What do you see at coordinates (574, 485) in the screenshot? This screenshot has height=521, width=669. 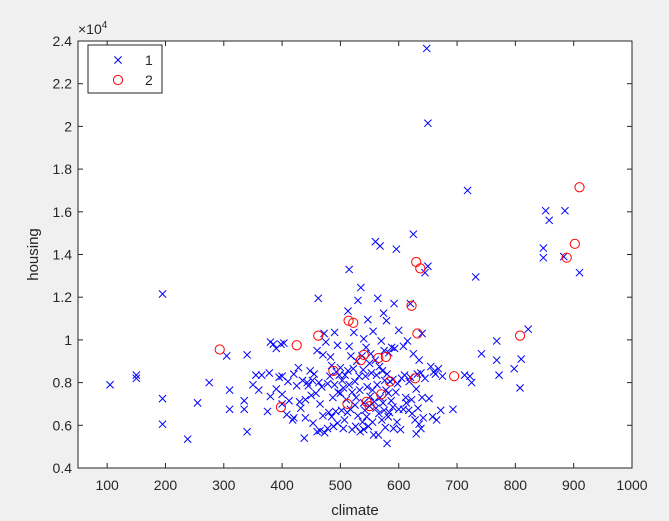 I see `x-tick-label-8: 900` at bounding box center [574, 485].